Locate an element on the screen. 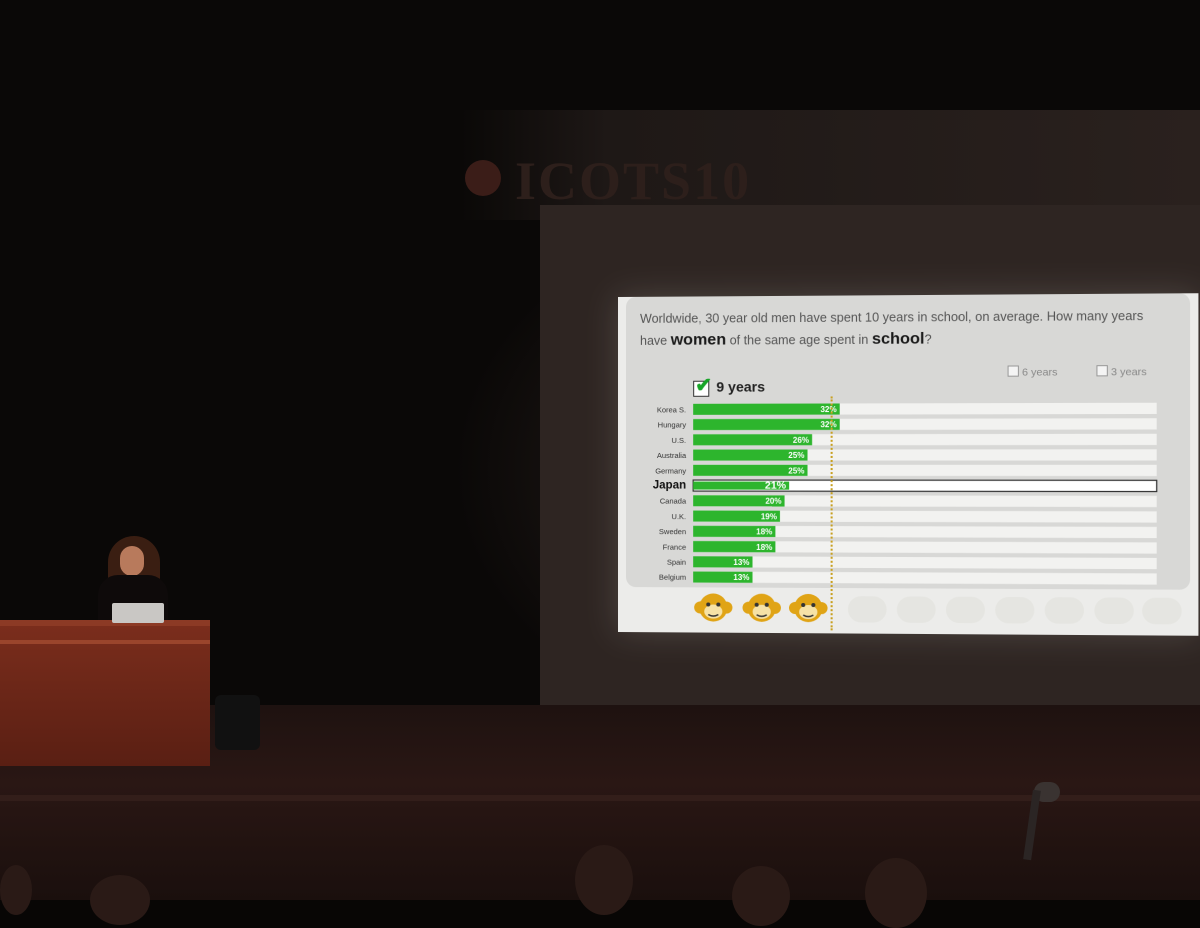 The image size is (1200, 928). category-label: Korea S. is located at coordinates (671, 409).